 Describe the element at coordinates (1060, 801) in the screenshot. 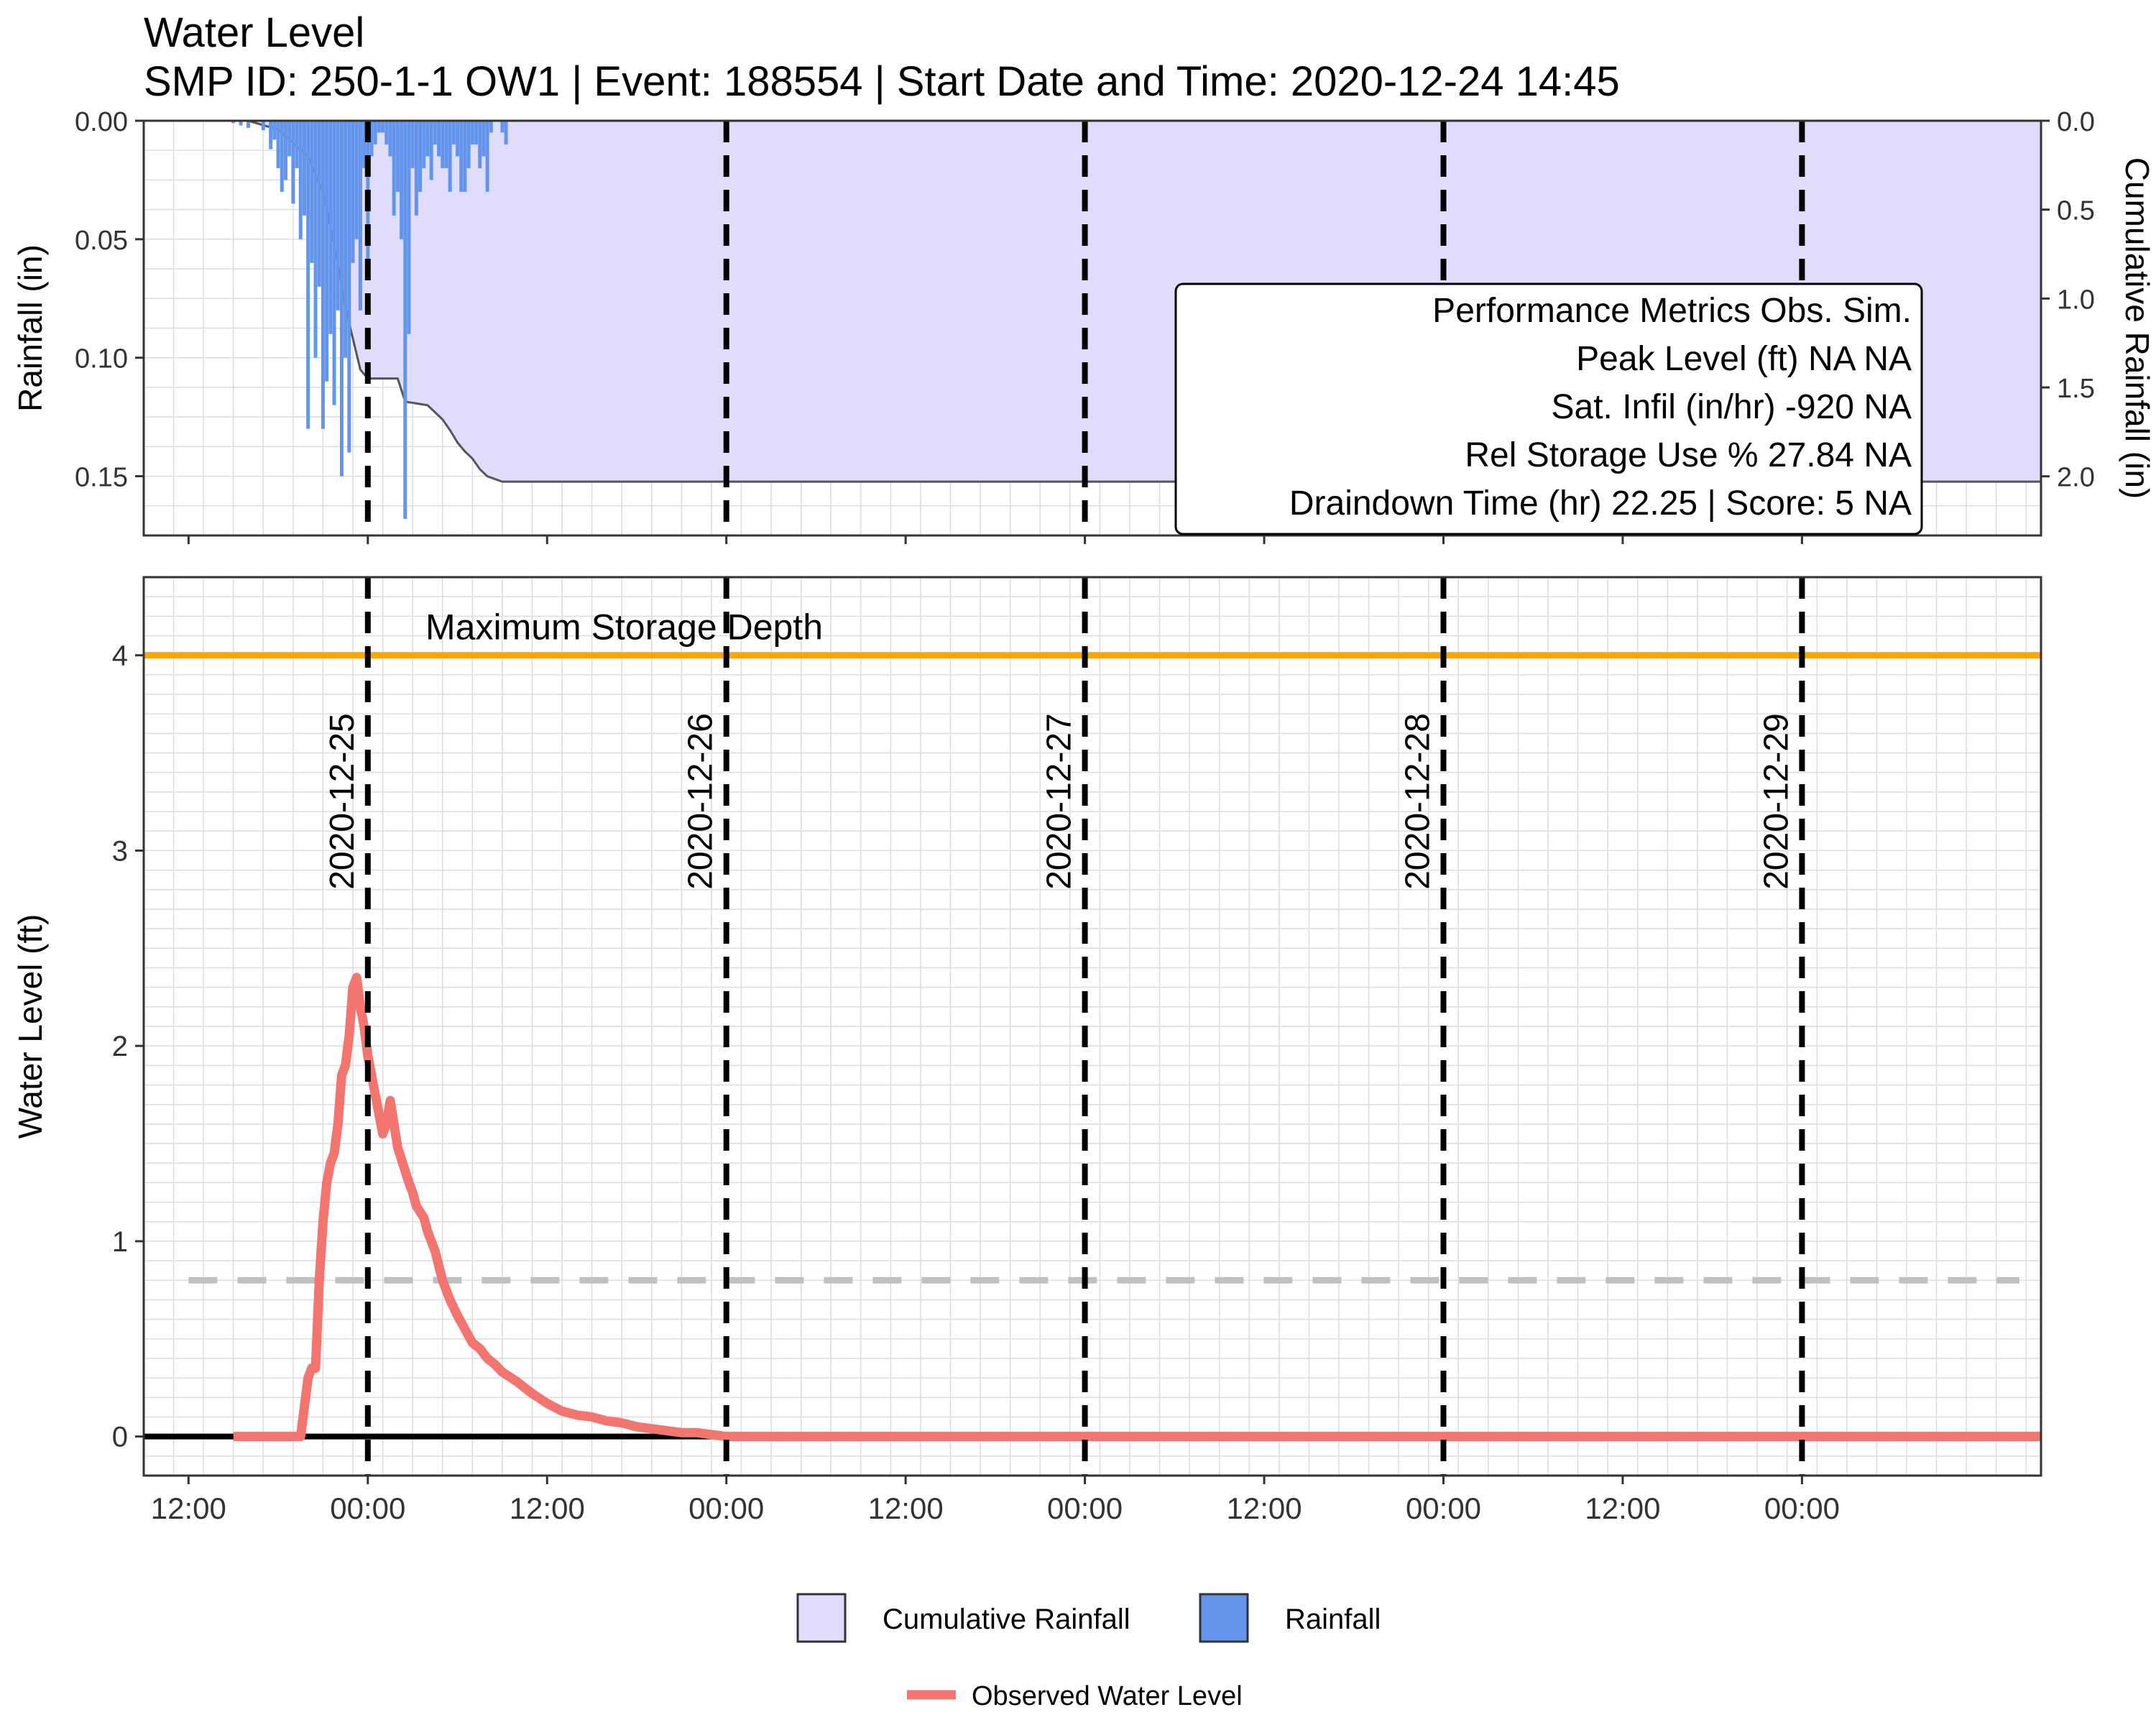

I see `day-marker-label: 2020-12-27` at that location.